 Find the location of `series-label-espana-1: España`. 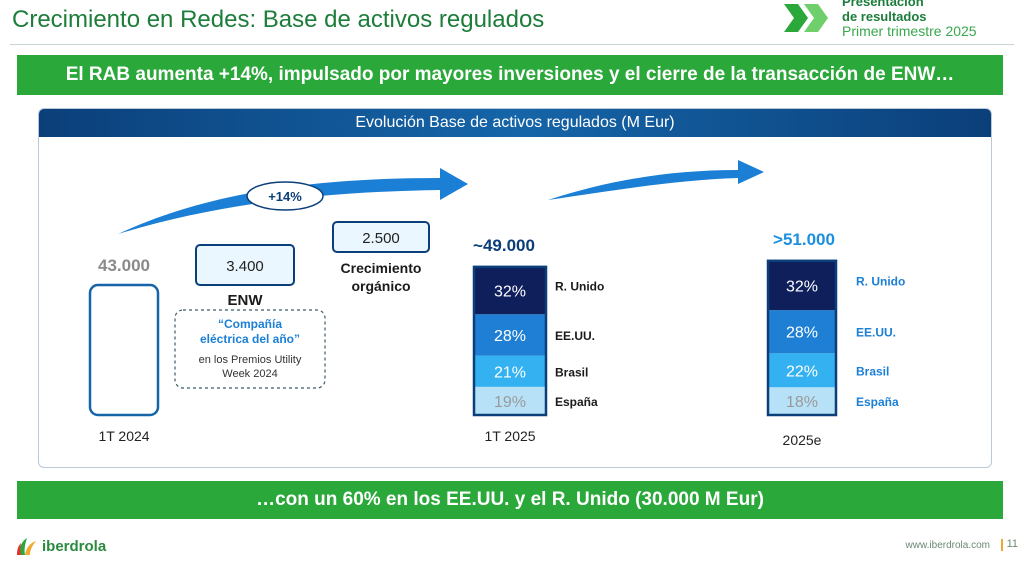

series-label-espana-1: España is located at coordinates (576, 402).